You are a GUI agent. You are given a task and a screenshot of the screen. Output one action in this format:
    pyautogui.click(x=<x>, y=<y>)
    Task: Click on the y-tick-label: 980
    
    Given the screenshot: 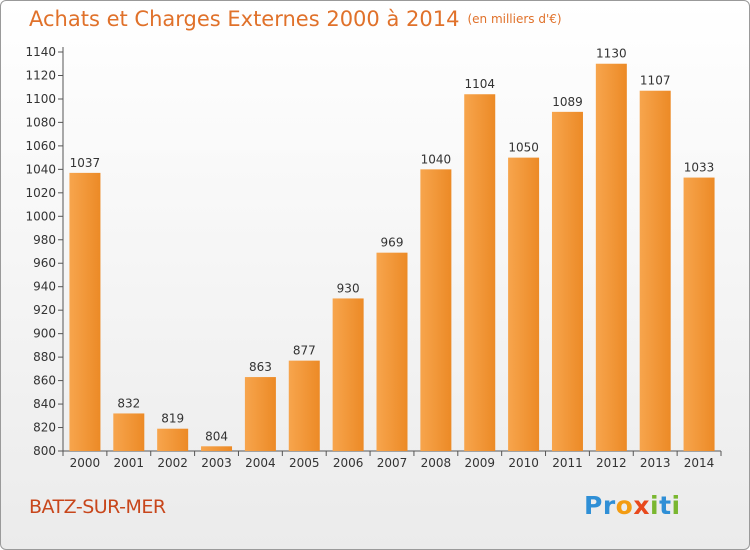 What is the action you would take?
    pyautogui.click(x=44, y=240)
    